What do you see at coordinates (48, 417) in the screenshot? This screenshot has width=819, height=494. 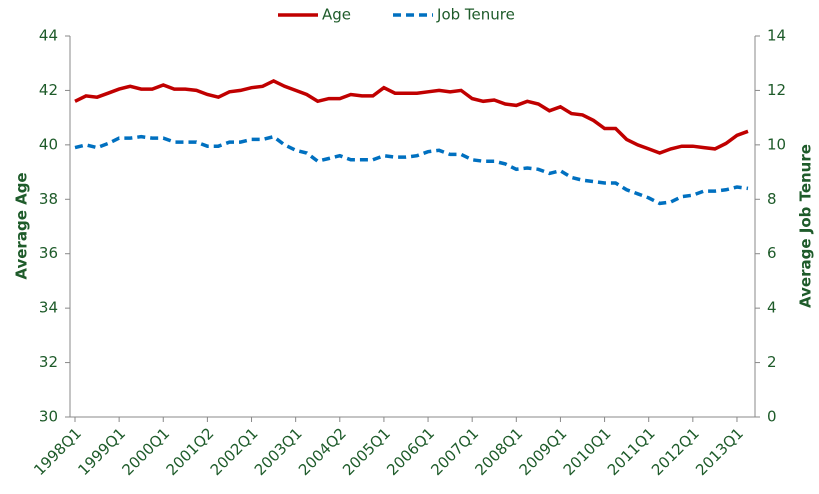 I see `y-tick-label: 30` at bounding box center [48, 417].